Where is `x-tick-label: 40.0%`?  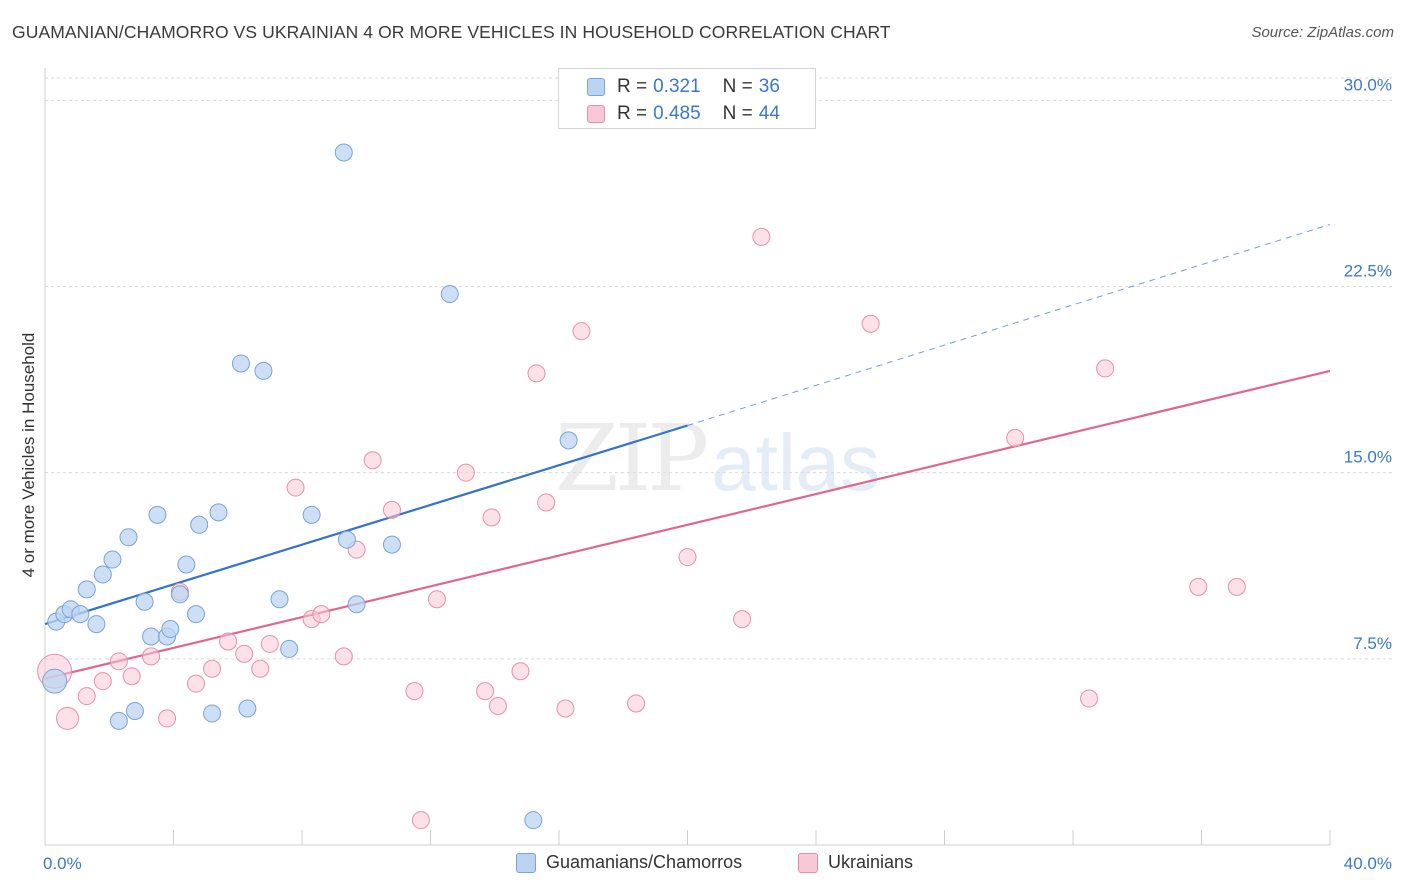
x-tick-label: 40.0% is located at coordinates (1368, 863).